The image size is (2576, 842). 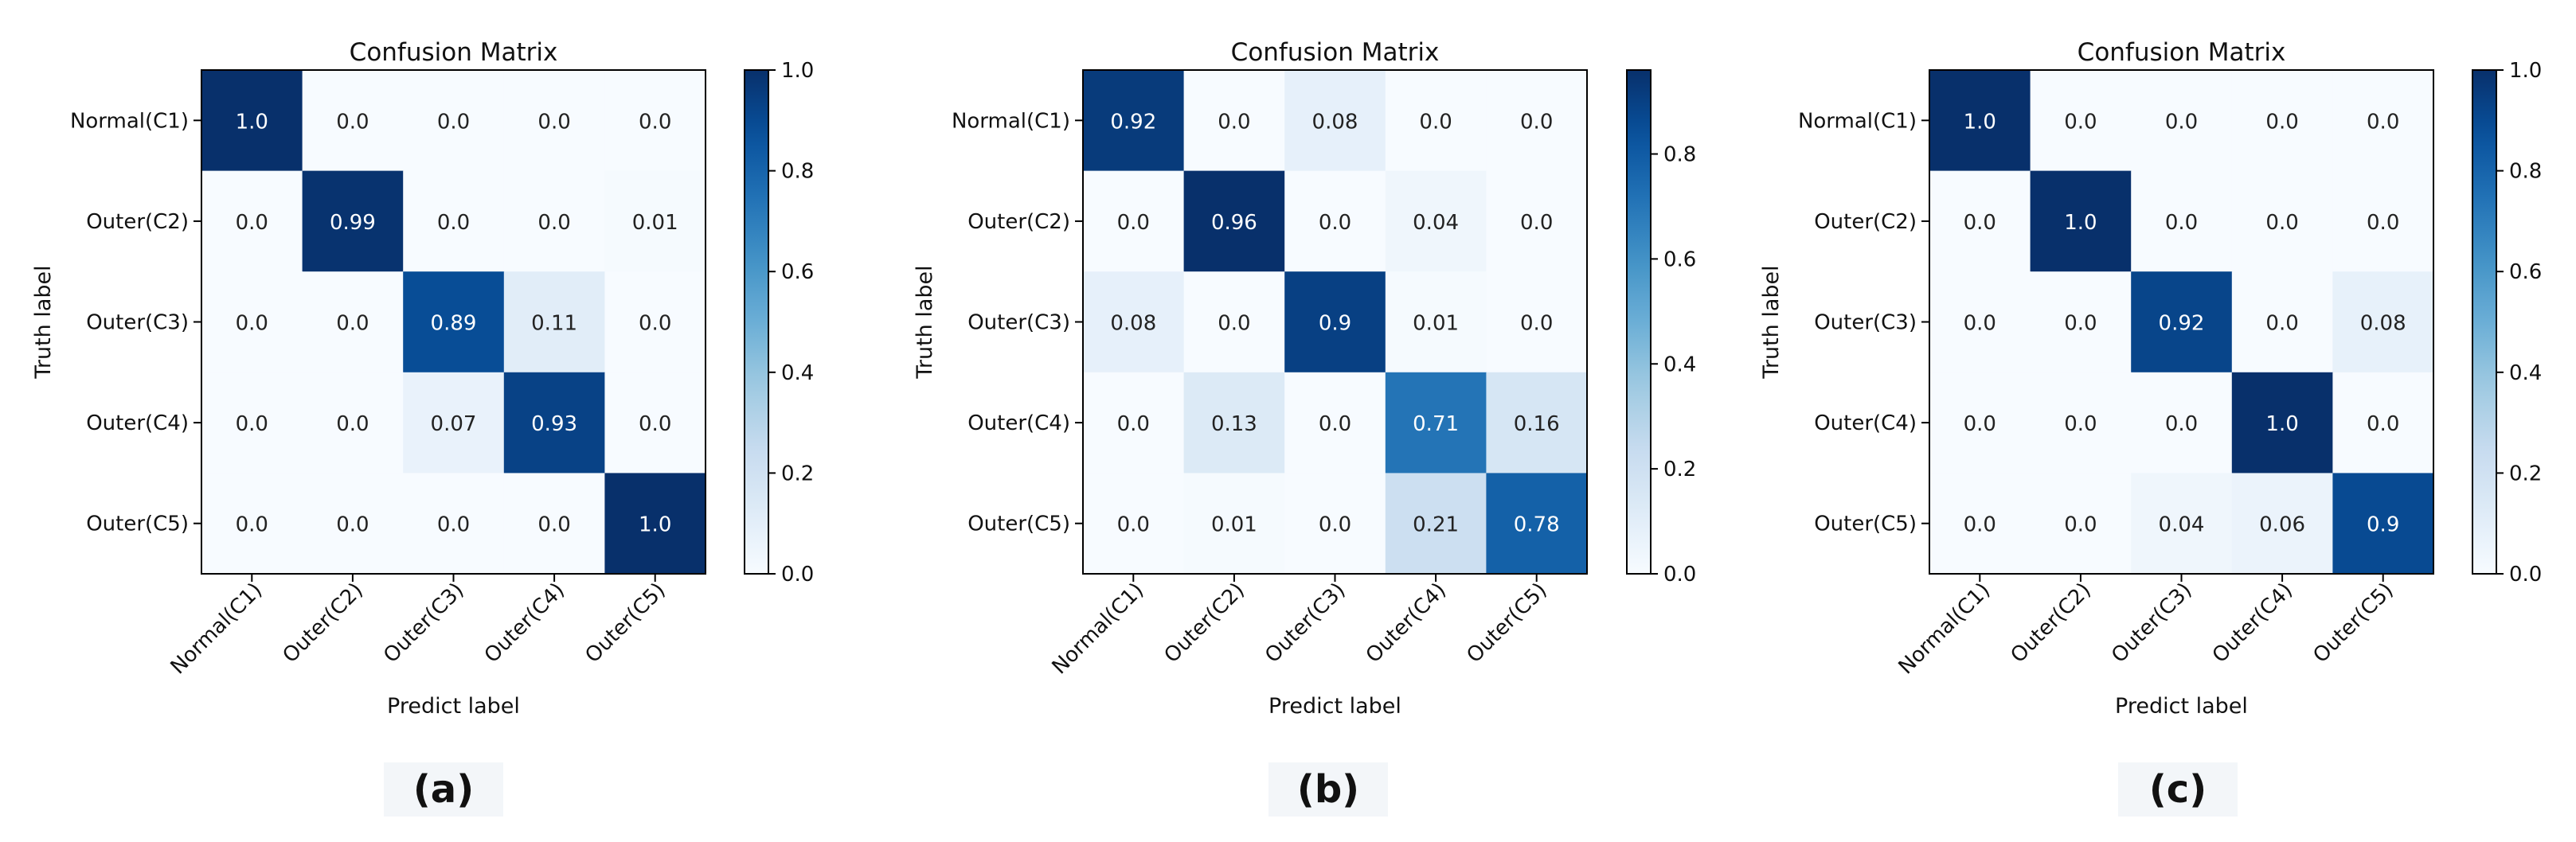 What do you see at coordinates (2151, 623) in the screenshot?
I see `x-tick-label: Outer(C3)` at bounding box center [2151, 623].